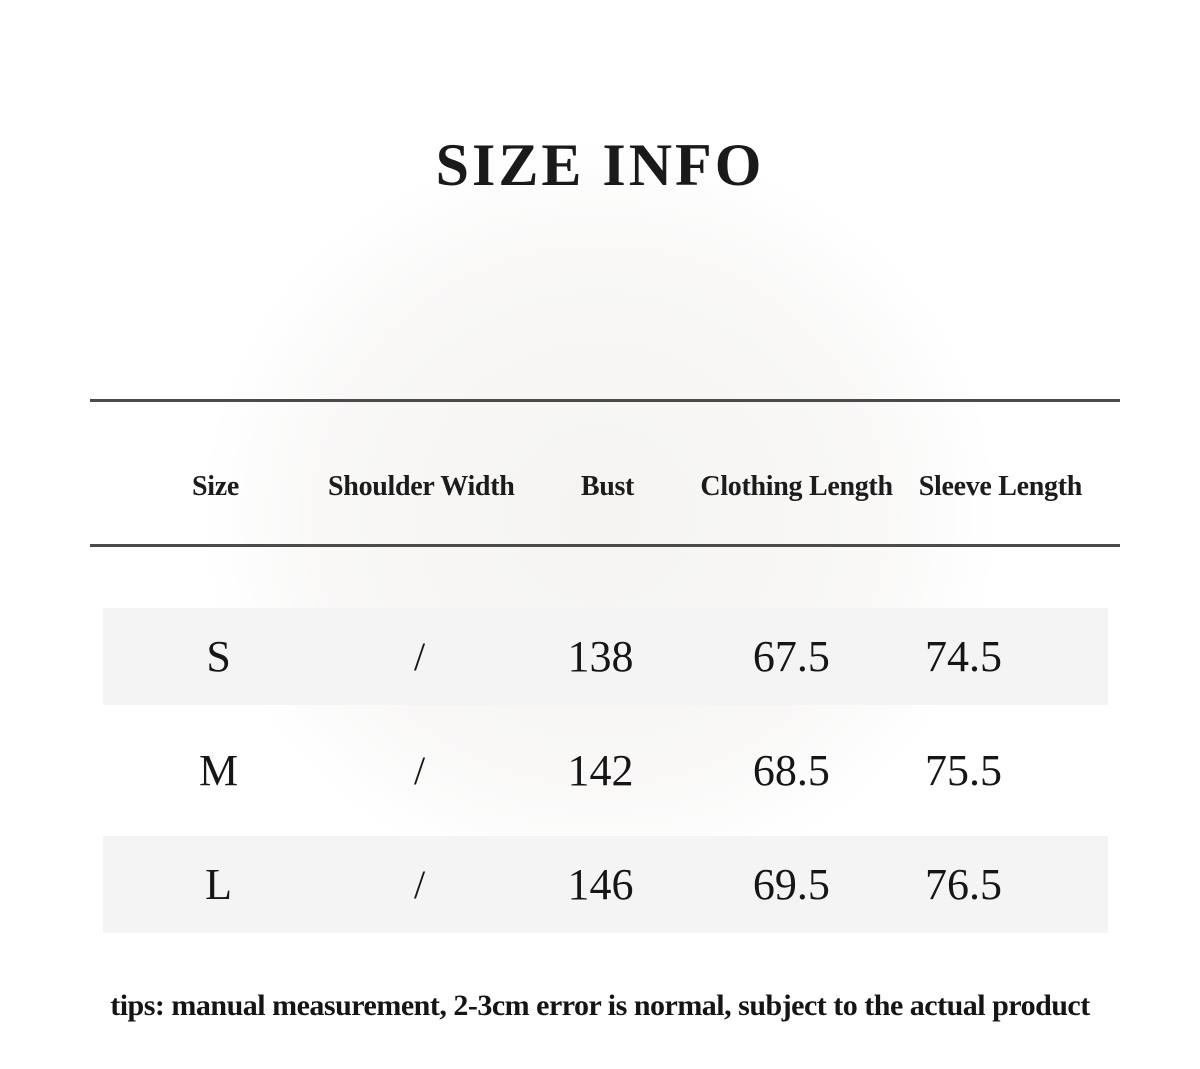 This screenshot has width=1200, height=1069. I want to click on header-divider-rule, so click(605, 545).